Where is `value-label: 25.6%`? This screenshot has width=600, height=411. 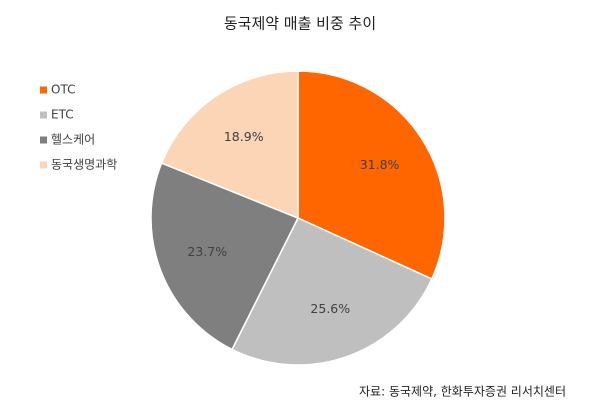
value-label: 25.6% is located at coordinates (330, 308).